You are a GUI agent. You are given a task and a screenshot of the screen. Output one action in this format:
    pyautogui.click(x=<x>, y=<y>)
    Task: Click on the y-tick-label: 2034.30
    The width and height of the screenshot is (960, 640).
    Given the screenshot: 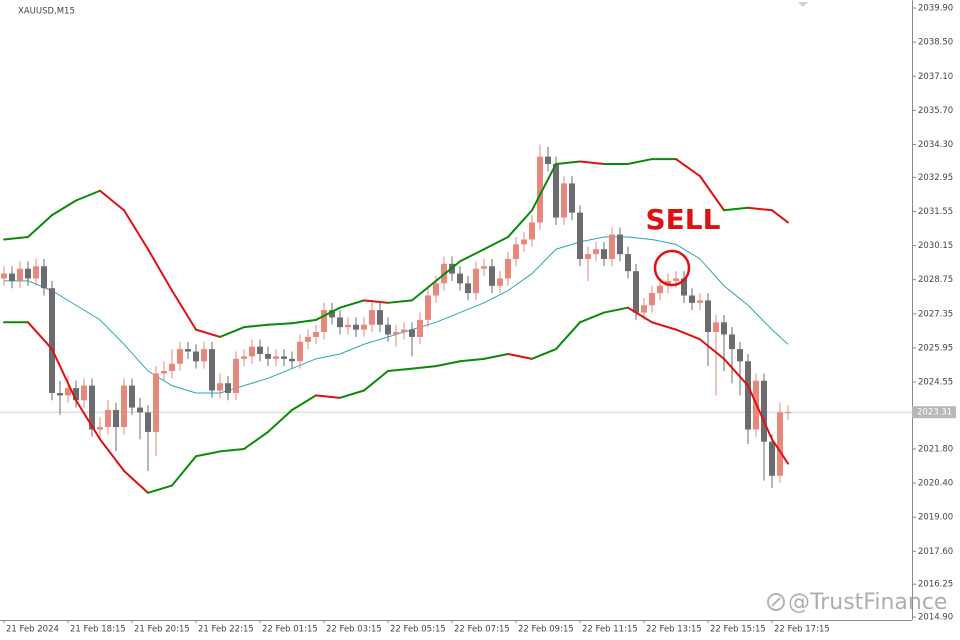 What is the action you would take?
    pyautogui.click(x=935, y=145)
    